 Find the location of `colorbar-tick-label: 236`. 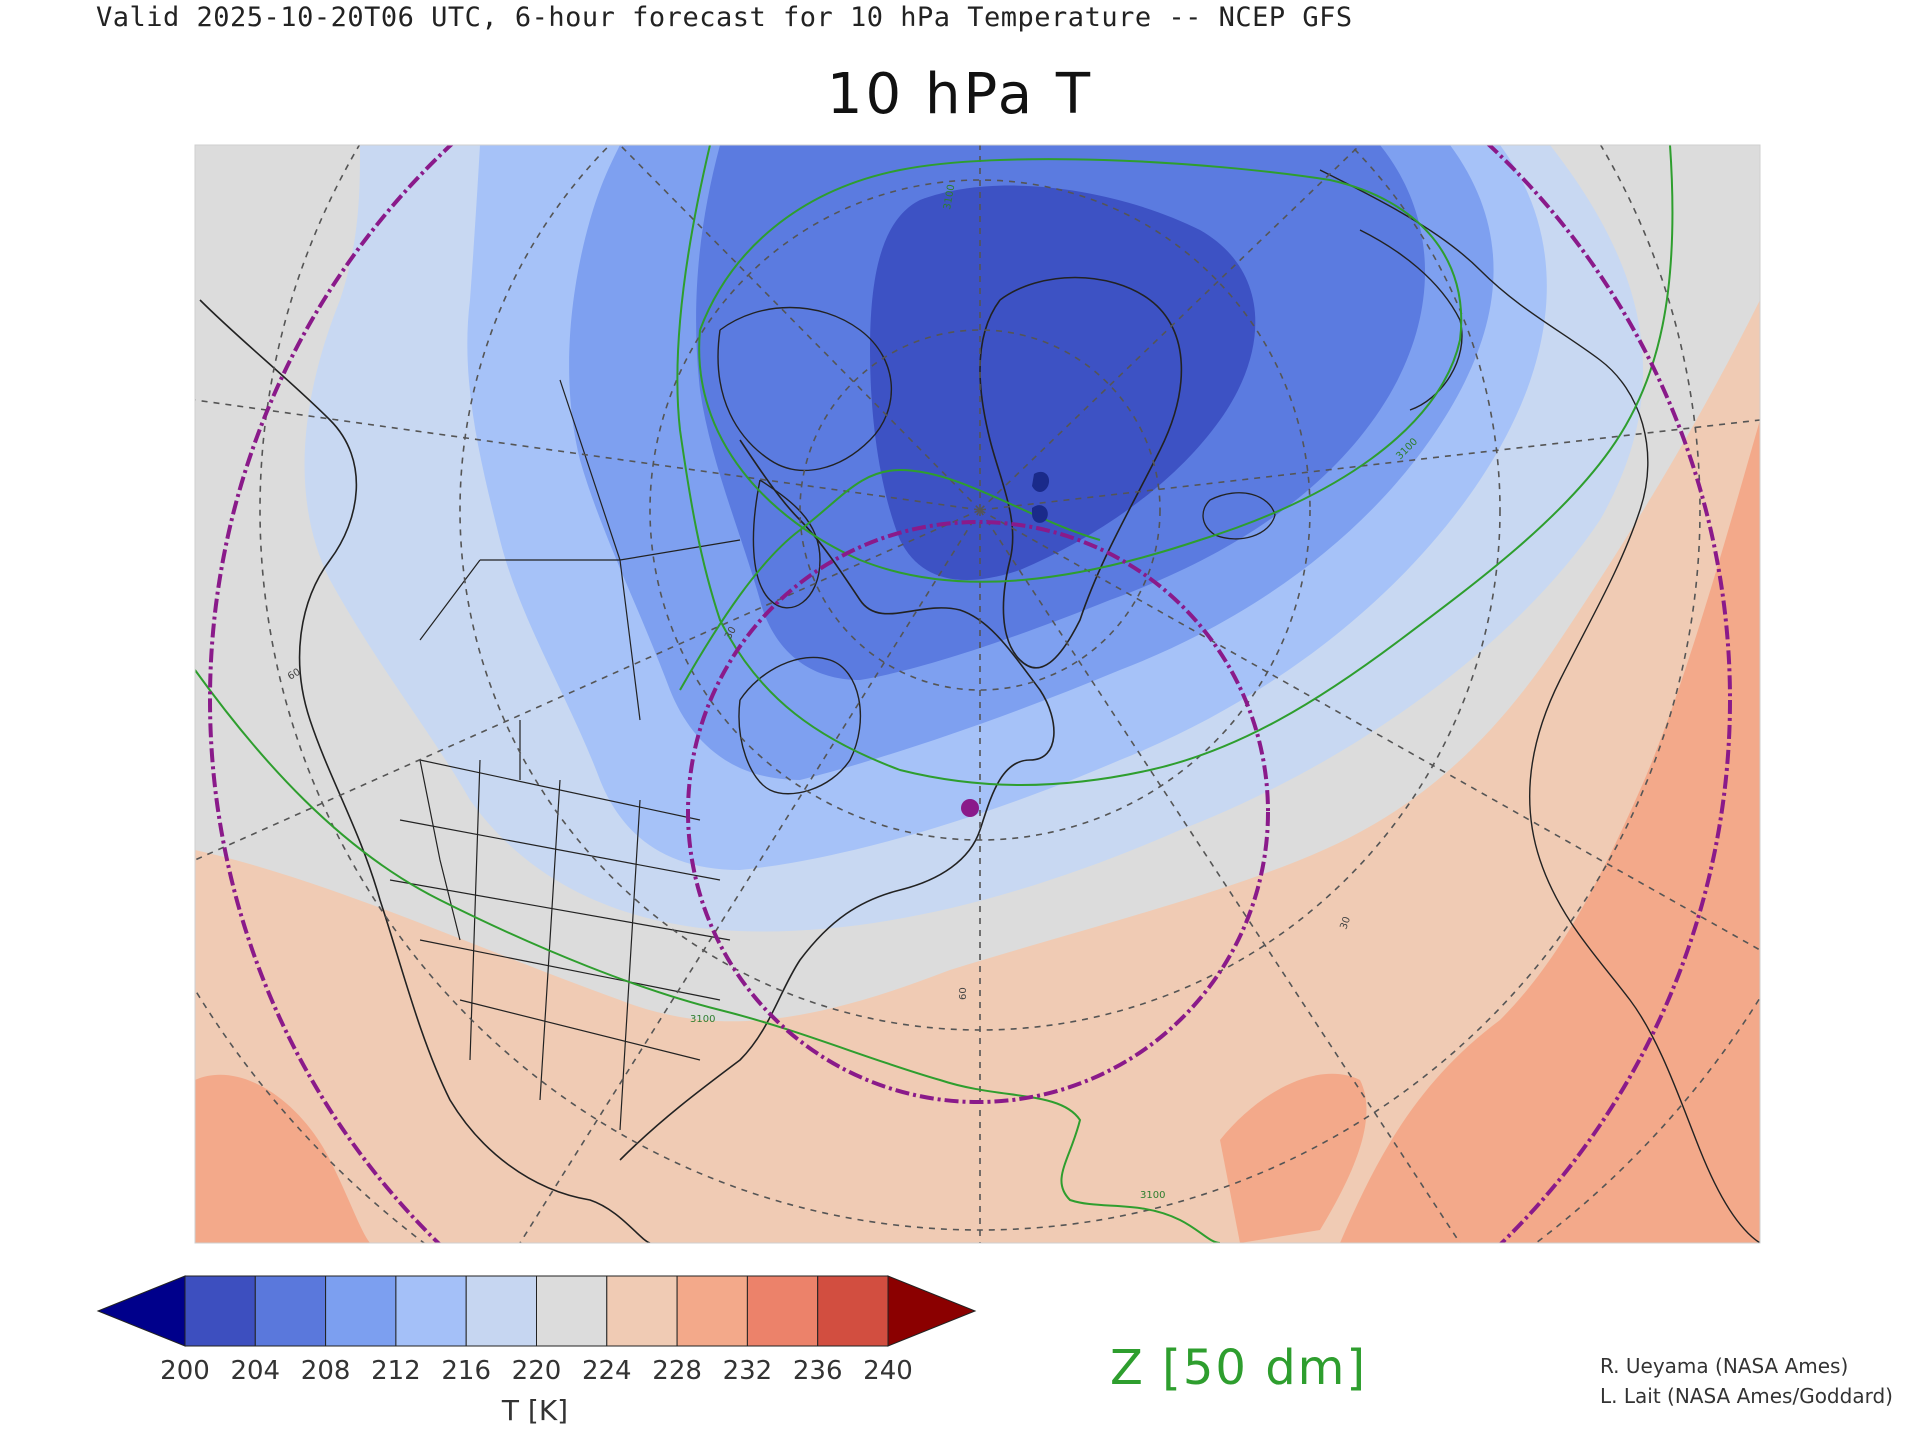

colorbar-tick-label: 236 is located at coordinates (817, 1371).